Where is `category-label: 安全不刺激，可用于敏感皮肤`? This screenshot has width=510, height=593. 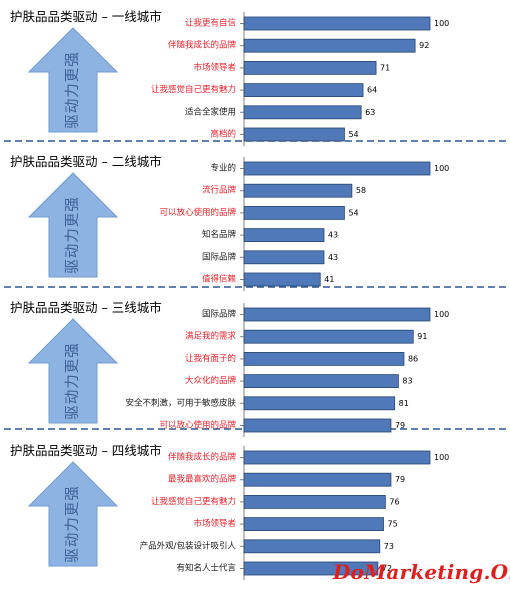 category-label: 安全不刺激，可用于敏感皮肤 is located at coordinates (180, 402).